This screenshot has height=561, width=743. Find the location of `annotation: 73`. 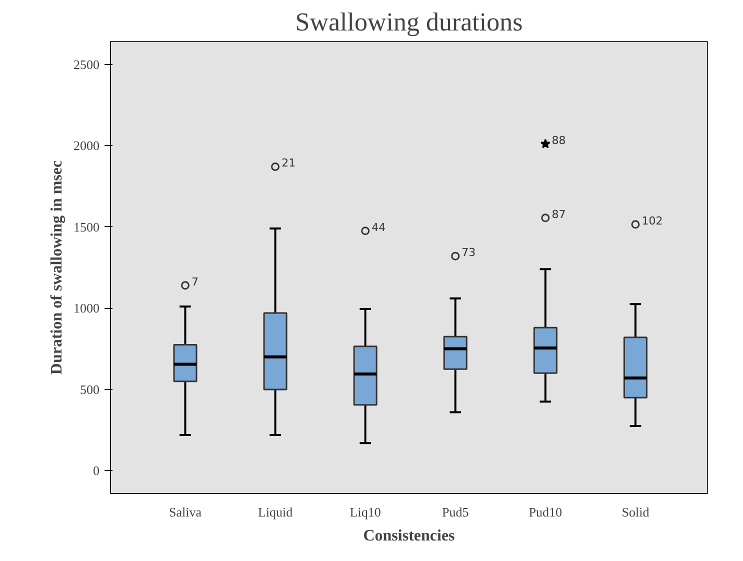

annotation: 73 is located at coordinates (469, 253).